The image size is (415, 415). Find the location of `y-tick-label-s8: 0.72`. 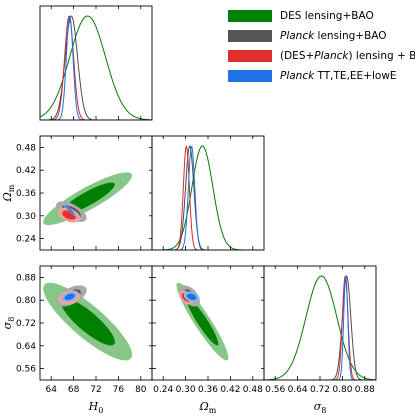

y-tick-label-s8: 0.72 is located at coordinates (26, 324).